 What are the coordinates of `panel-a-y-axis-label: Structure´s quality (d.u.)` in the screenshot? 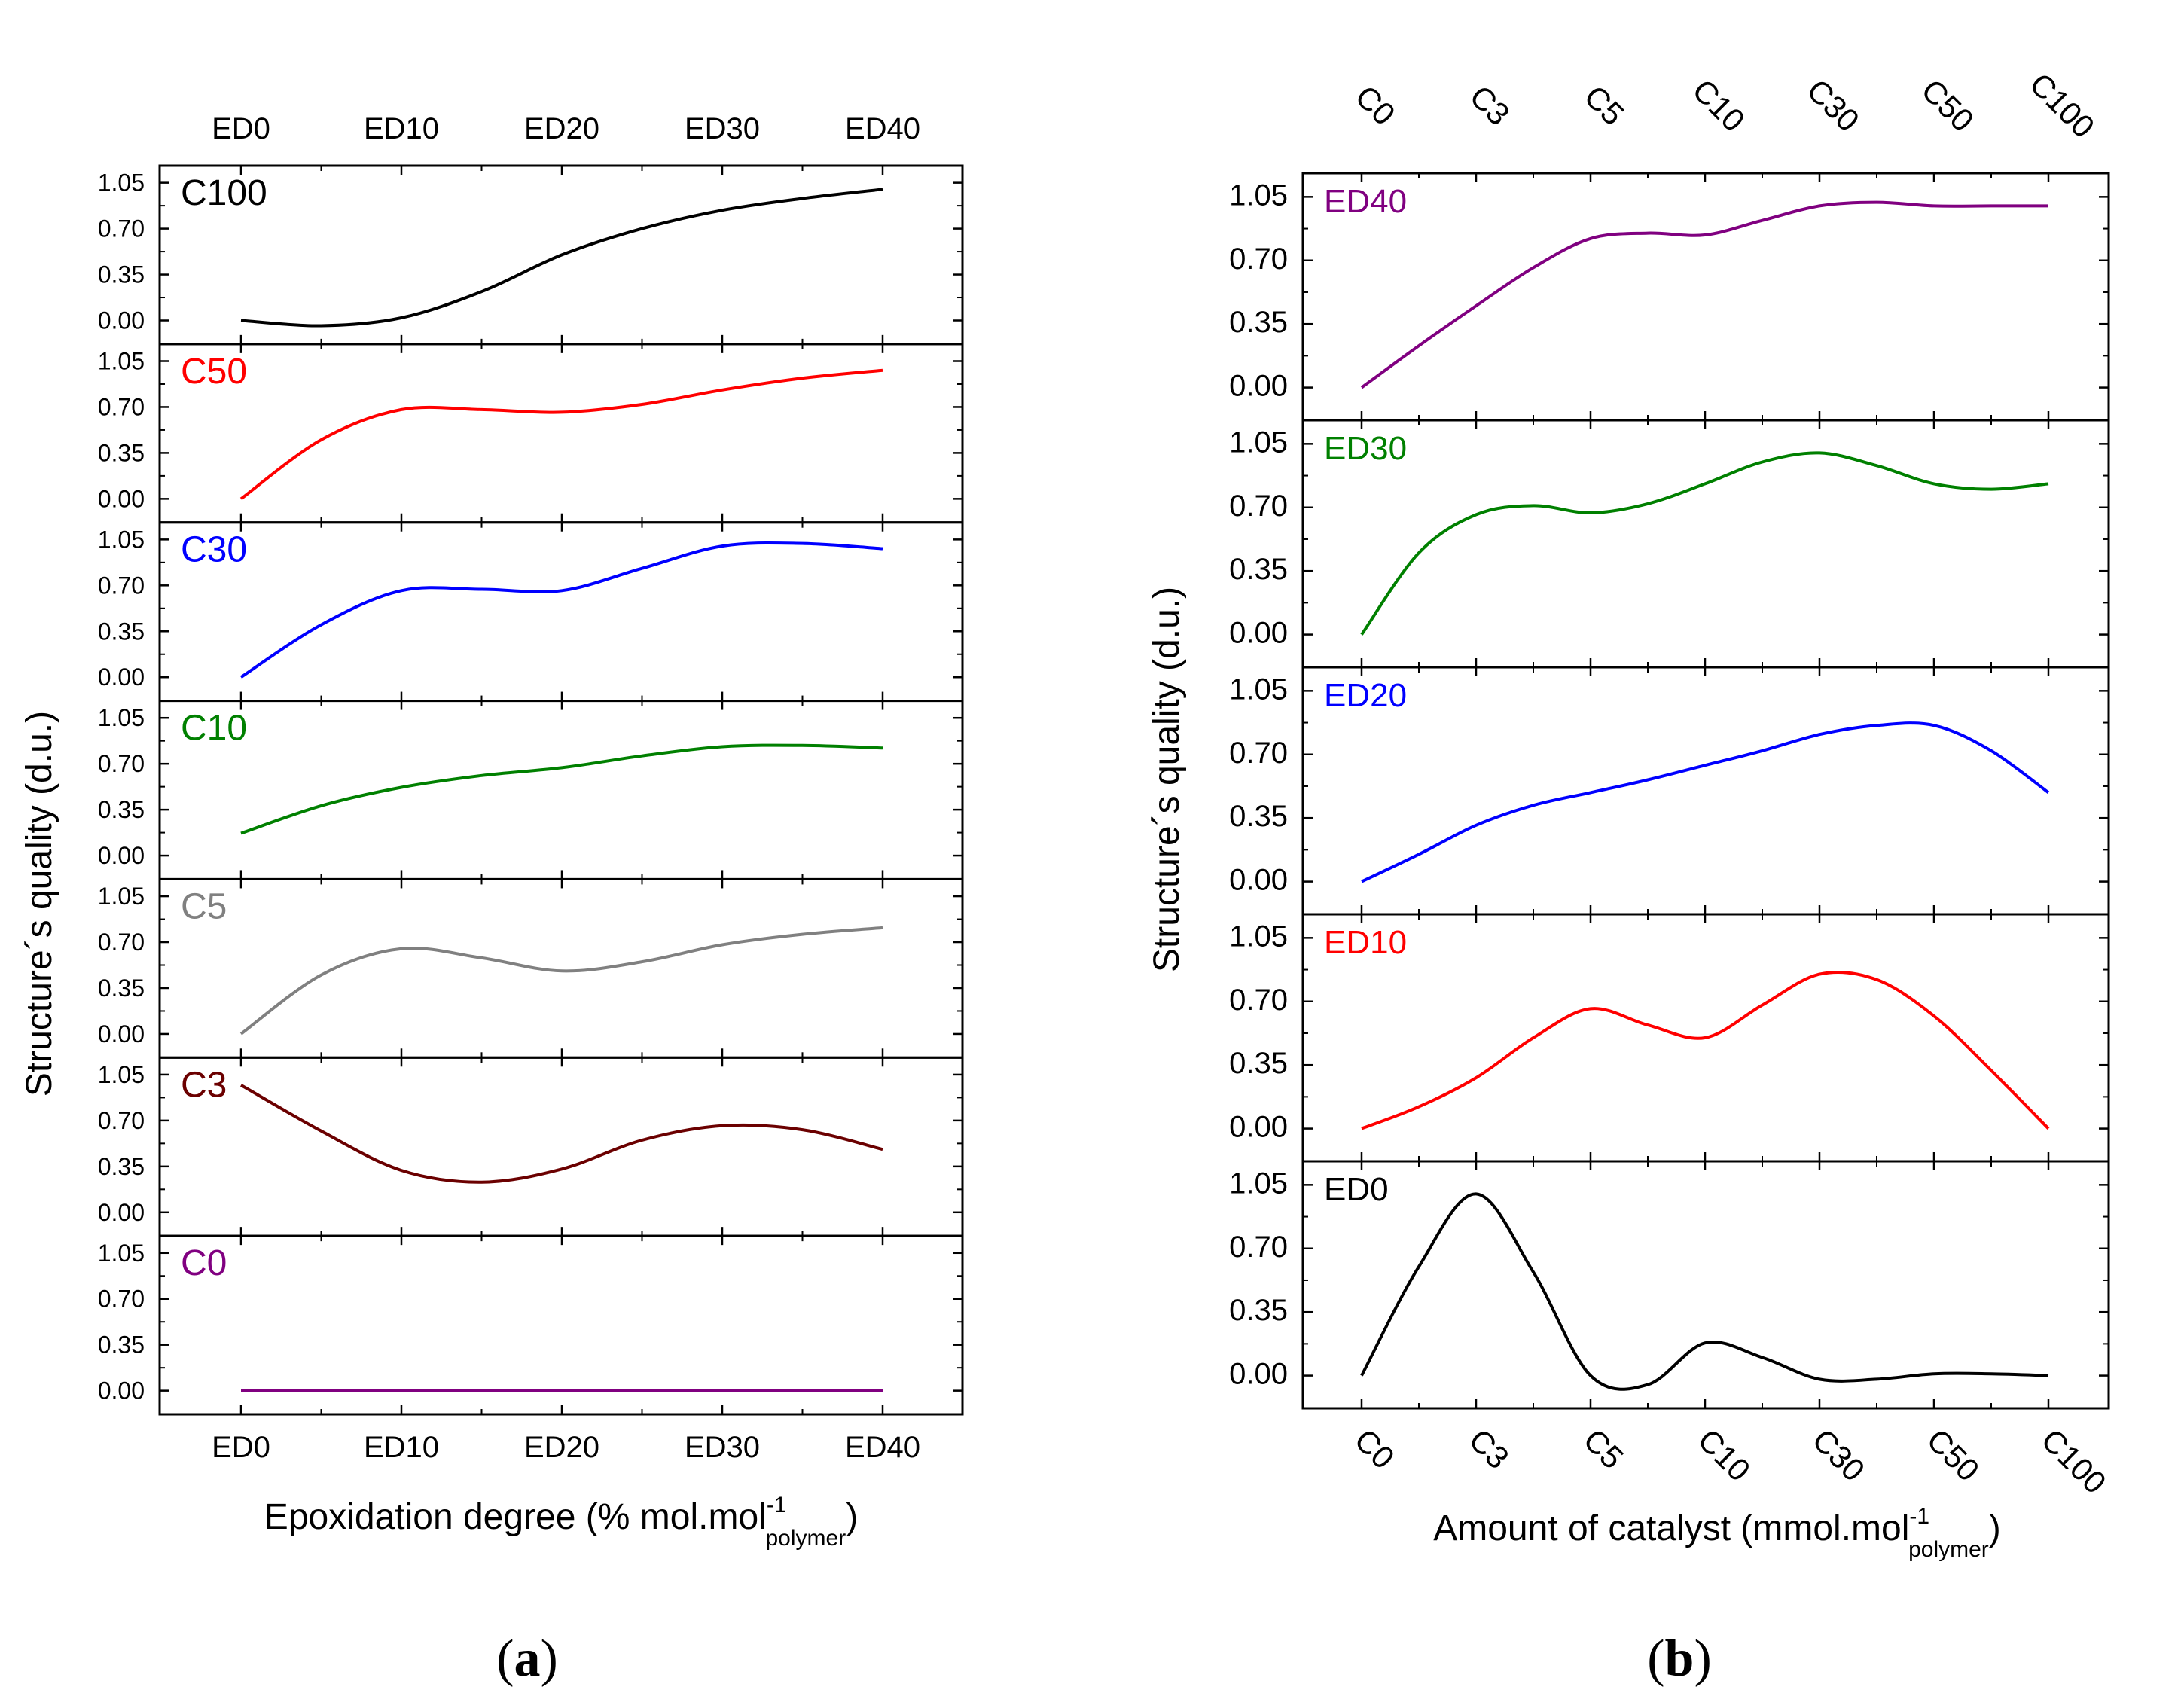 It's located at (39, 904).